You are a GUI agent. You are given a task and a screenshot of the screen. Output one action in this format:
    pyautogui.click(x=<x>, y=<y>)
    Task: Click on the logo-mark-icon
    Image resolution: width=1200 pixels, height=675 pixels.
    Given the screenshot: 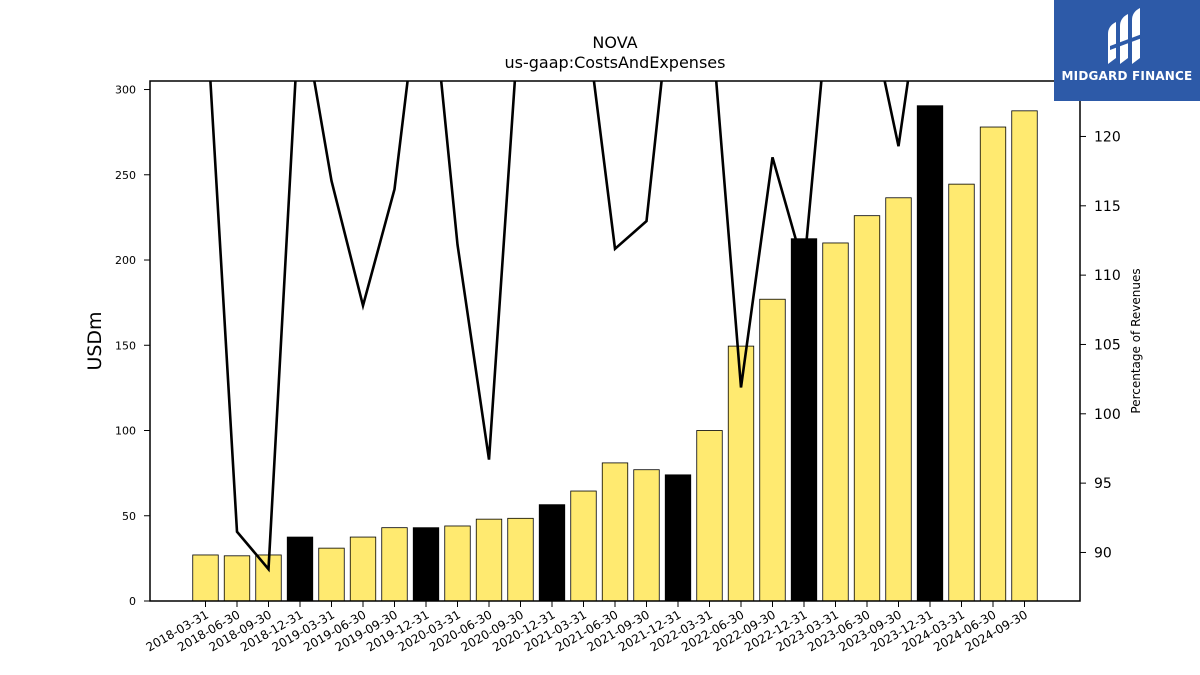 What is the action you would take?
    pyautogui.click(x=1125, y=36)
    